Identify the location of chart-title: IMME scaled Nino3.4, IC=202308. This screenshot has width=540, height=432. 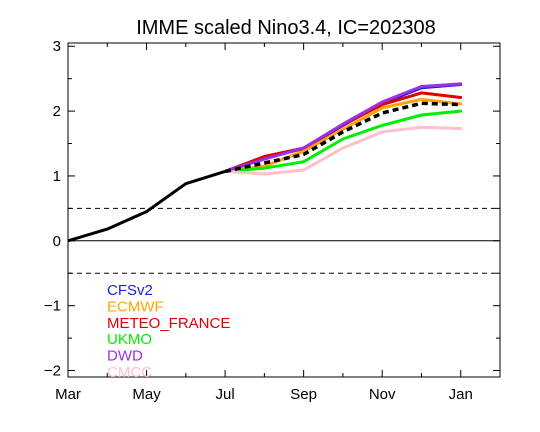
(286, 28).